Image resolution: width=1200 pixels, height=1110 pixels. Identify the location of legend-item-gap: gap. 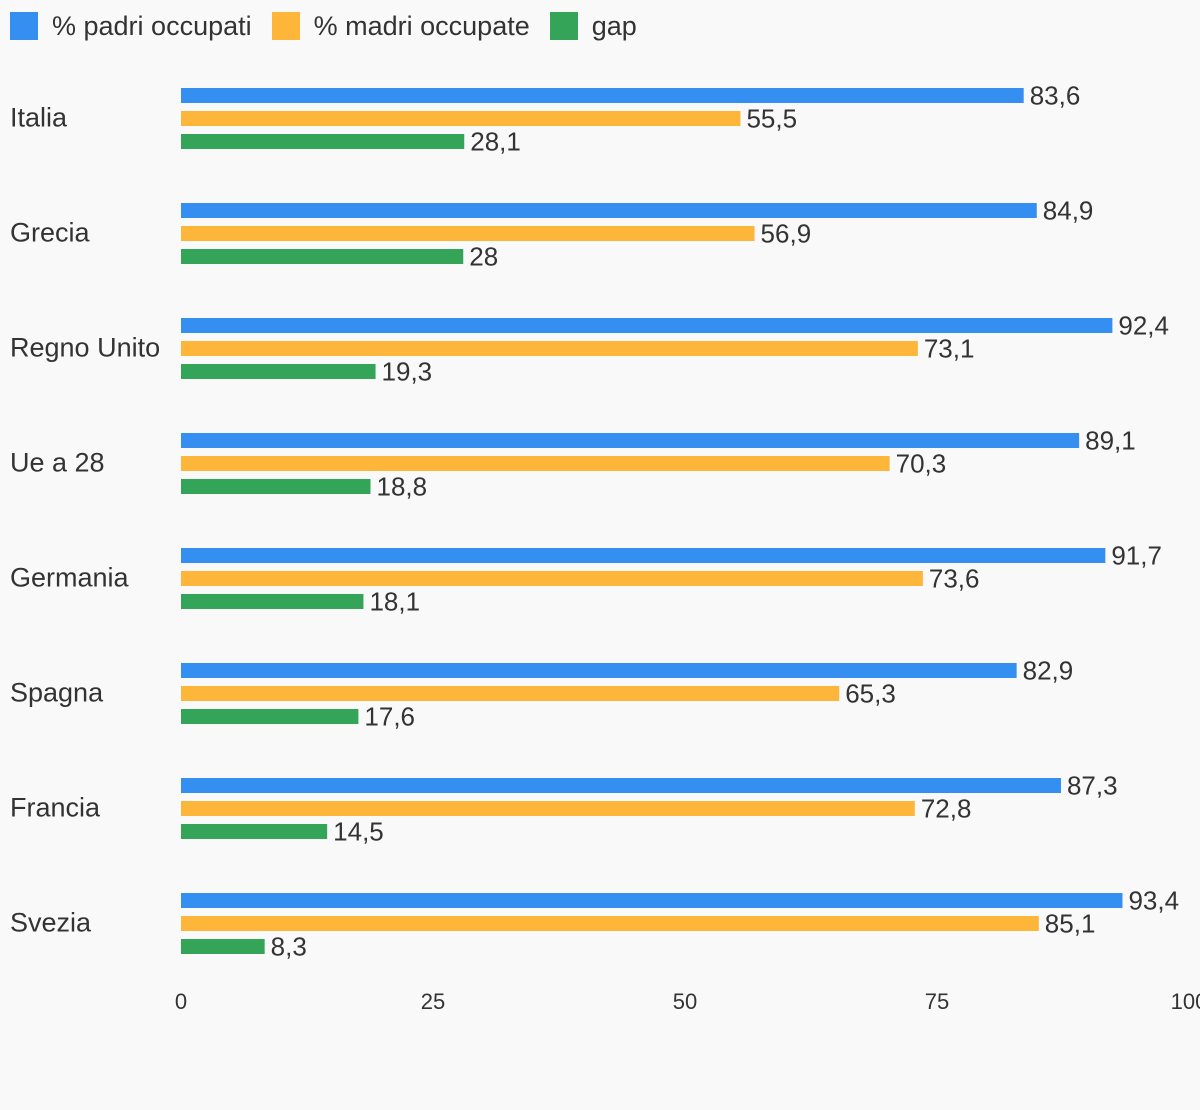
(593, 26).